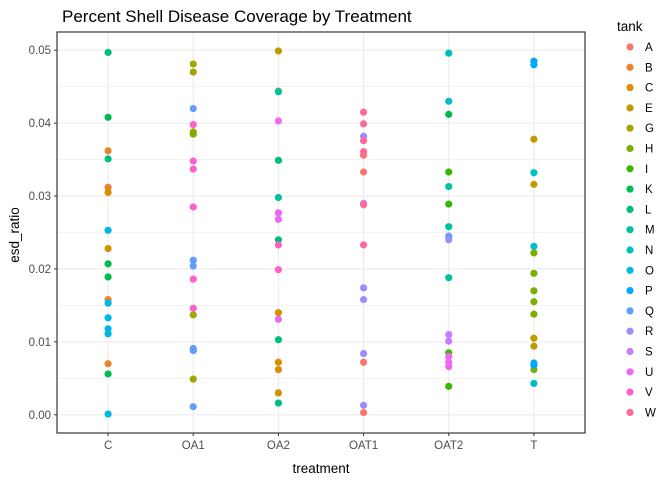 This screenshot has height=480, width=672. What do you see at coordinates (40, 51) in the screenshot?
I see `y-tick-label: 0.05` at bounding box center [40, 51].